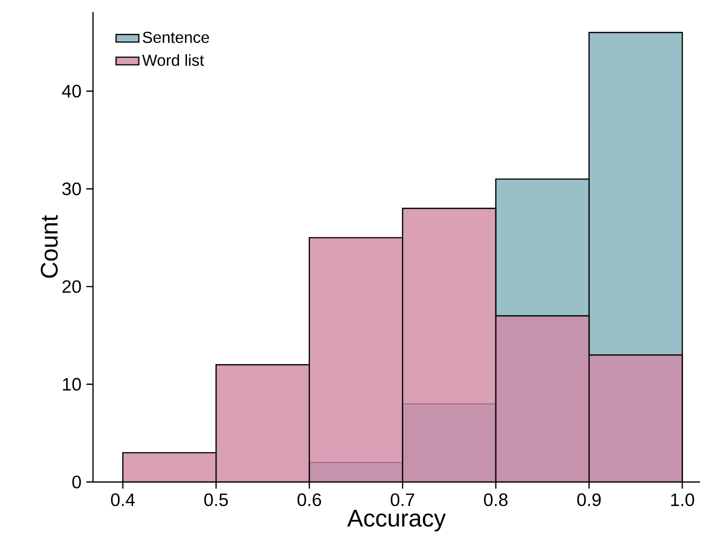  Describe the element at coordinates (402, 499) in the screenshot. I see `x-tick-label: 0.7` at that location.